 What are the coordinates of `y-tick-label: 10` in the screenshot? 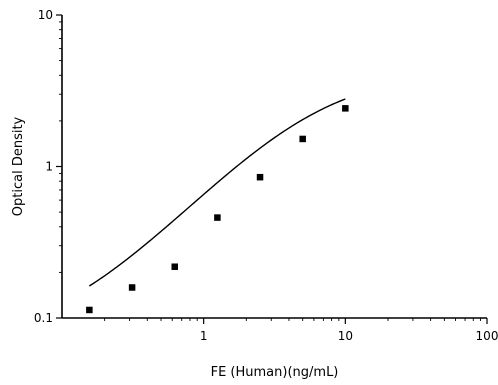 It's located at (45, 15).